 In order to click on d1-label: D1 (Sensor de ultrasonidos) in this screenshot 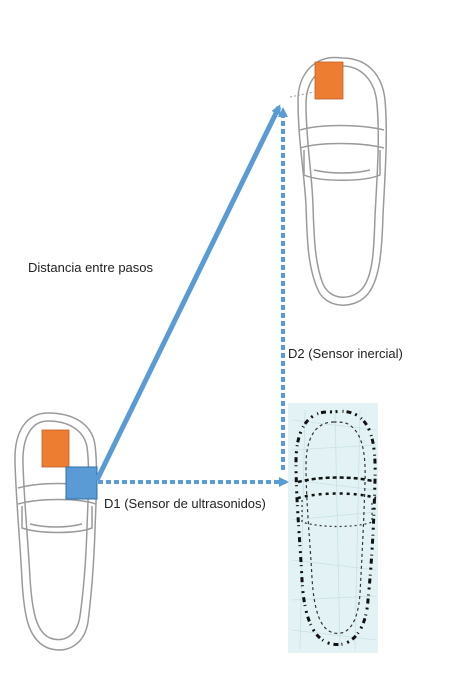, I will do `click(185, 503)`.